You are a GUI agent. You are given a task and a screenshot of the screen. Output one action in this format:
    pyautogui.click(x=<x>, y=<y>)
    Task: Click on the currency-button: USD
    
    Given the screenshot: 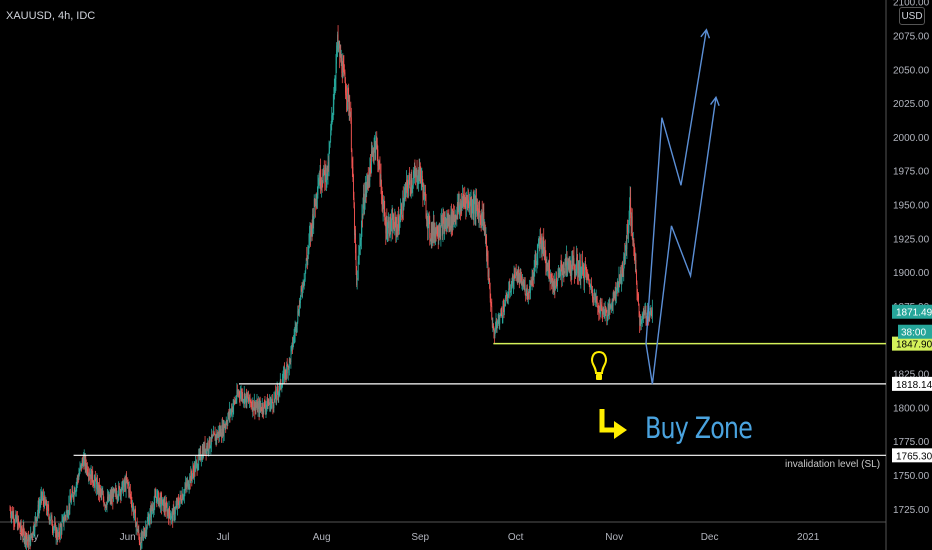 What is the action you would take?
    pyautogui.click(x=912, y=16)
    